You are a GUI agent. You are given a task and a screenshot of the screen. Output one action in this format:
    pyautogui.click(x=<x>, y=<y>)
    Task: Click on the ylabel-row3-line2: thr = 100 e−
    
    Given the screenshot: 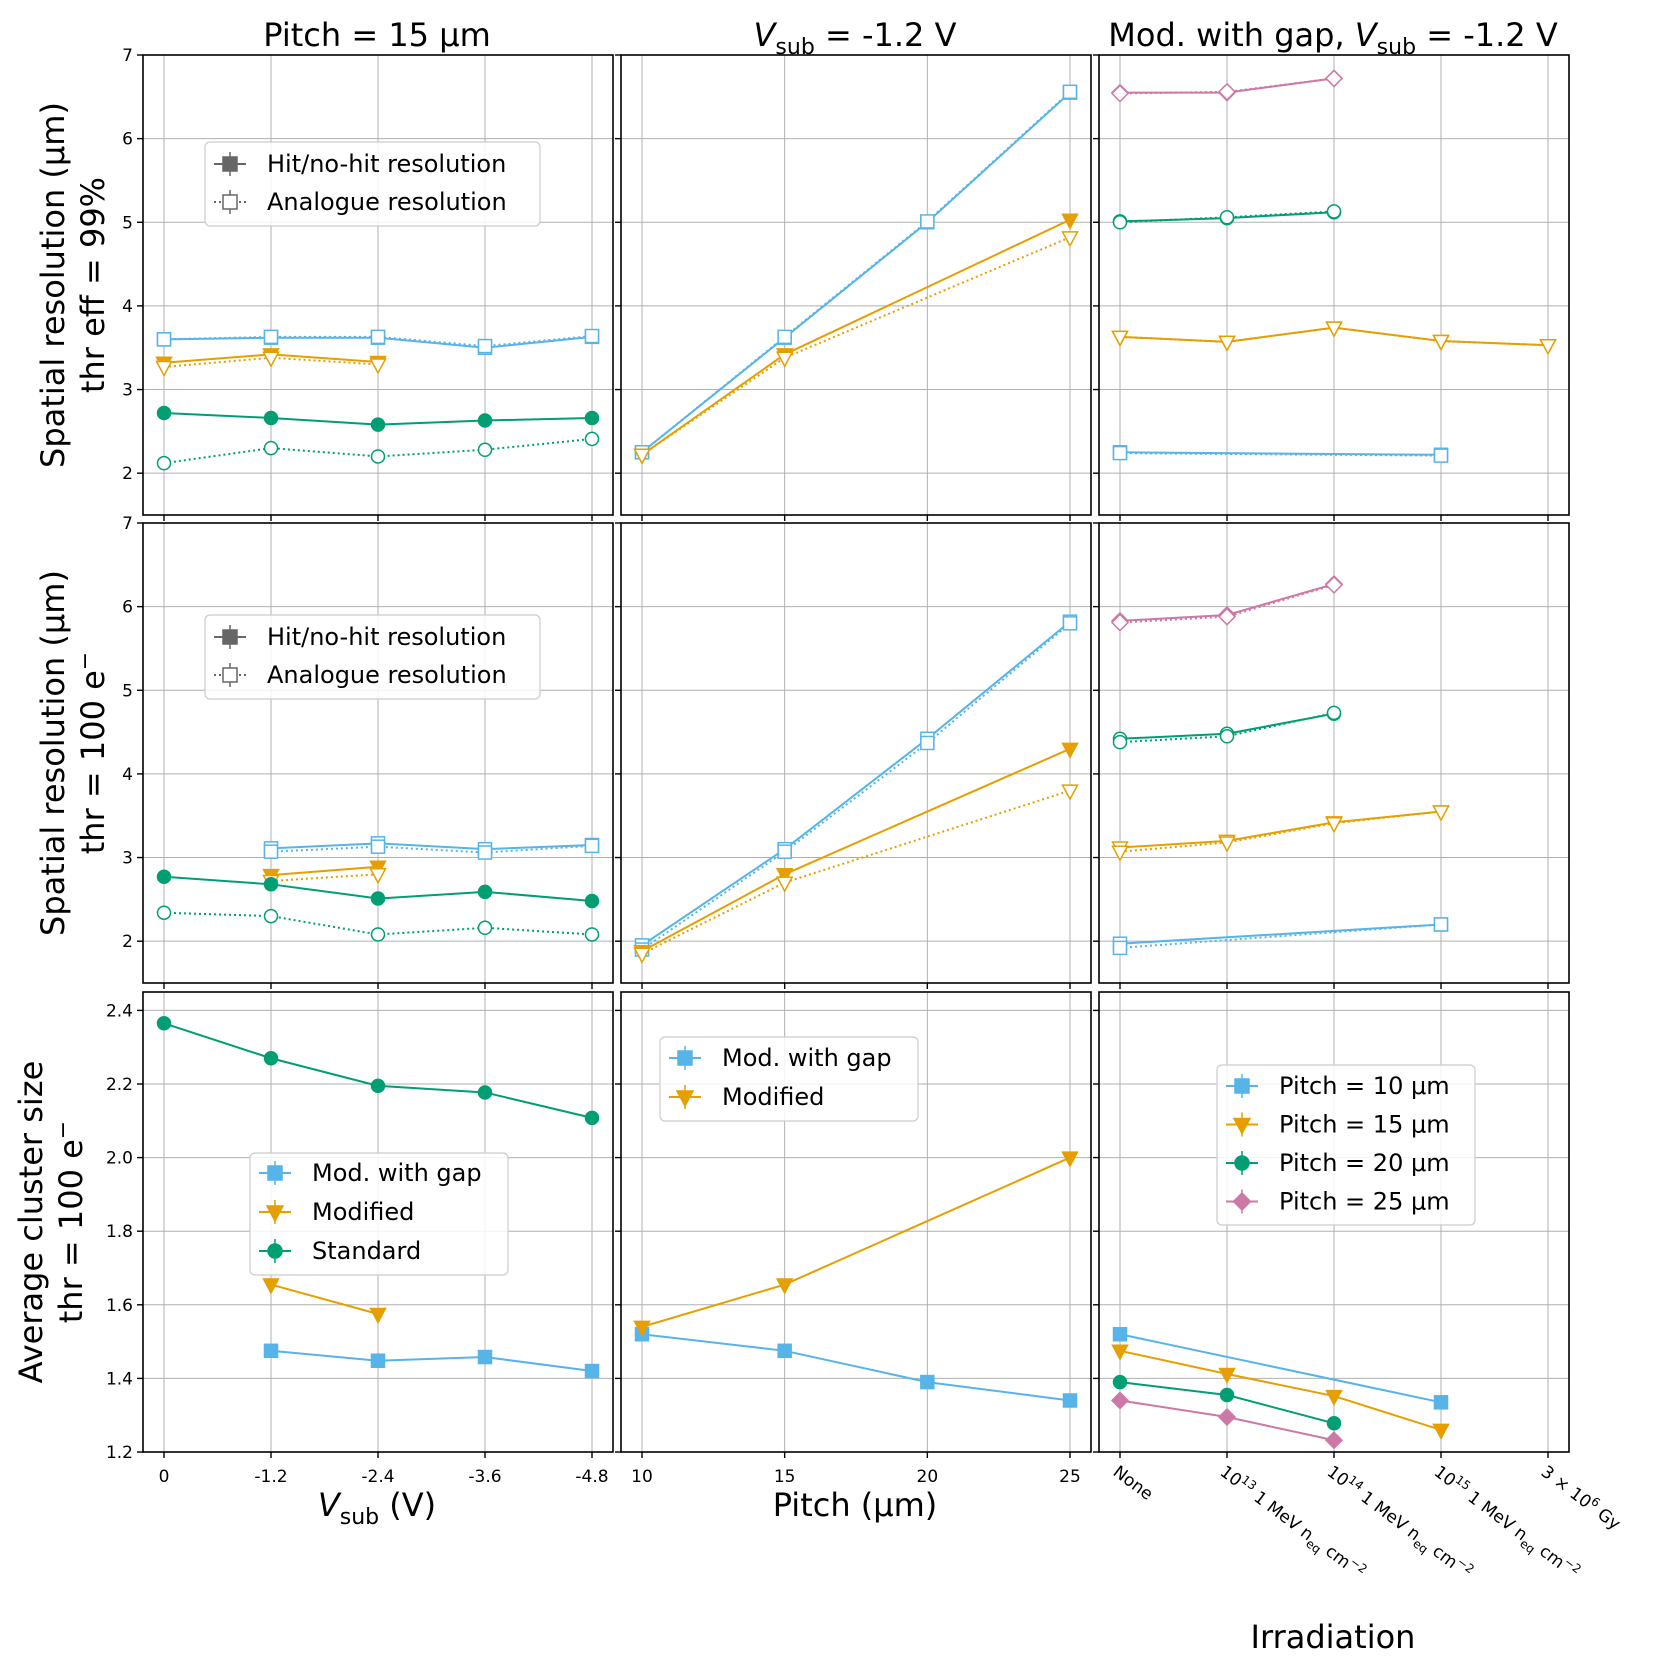 What is the action you would take?
    pyautogui.click(x=70, y=1222)
    